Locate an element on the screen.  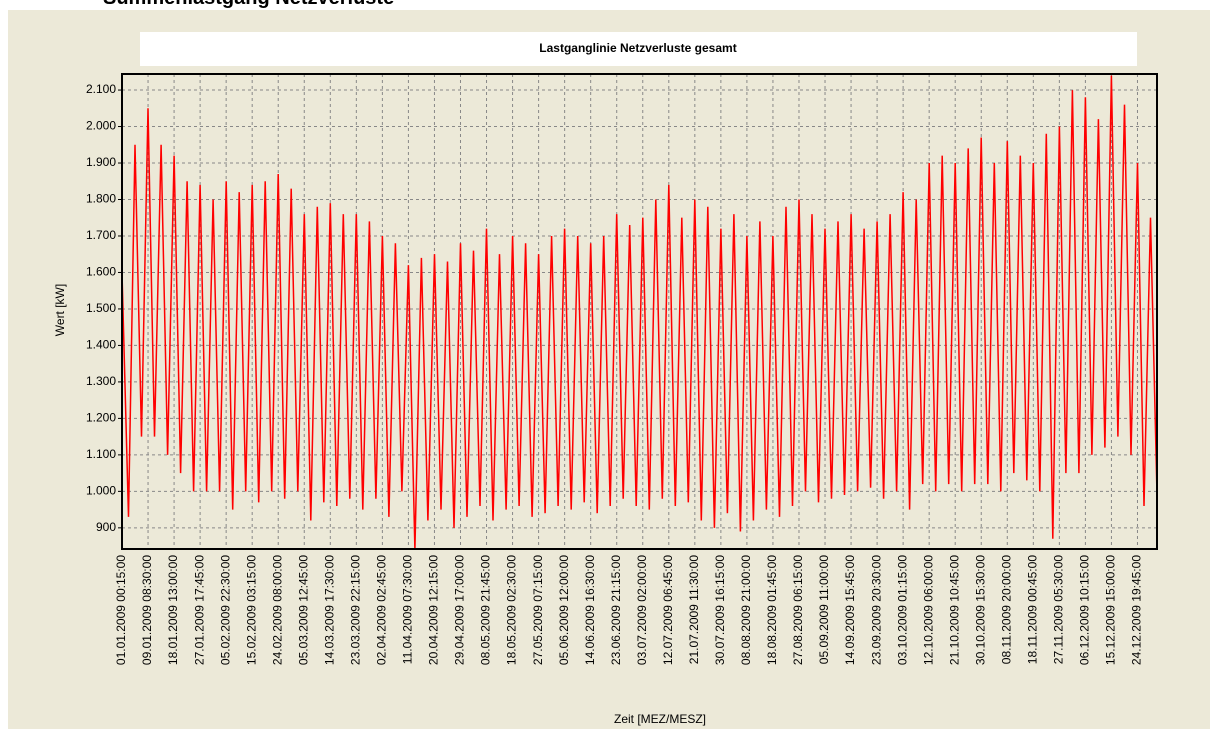
x-tick-label: 29.04.2009 17:00:00 is located at coordinates (460, 610).